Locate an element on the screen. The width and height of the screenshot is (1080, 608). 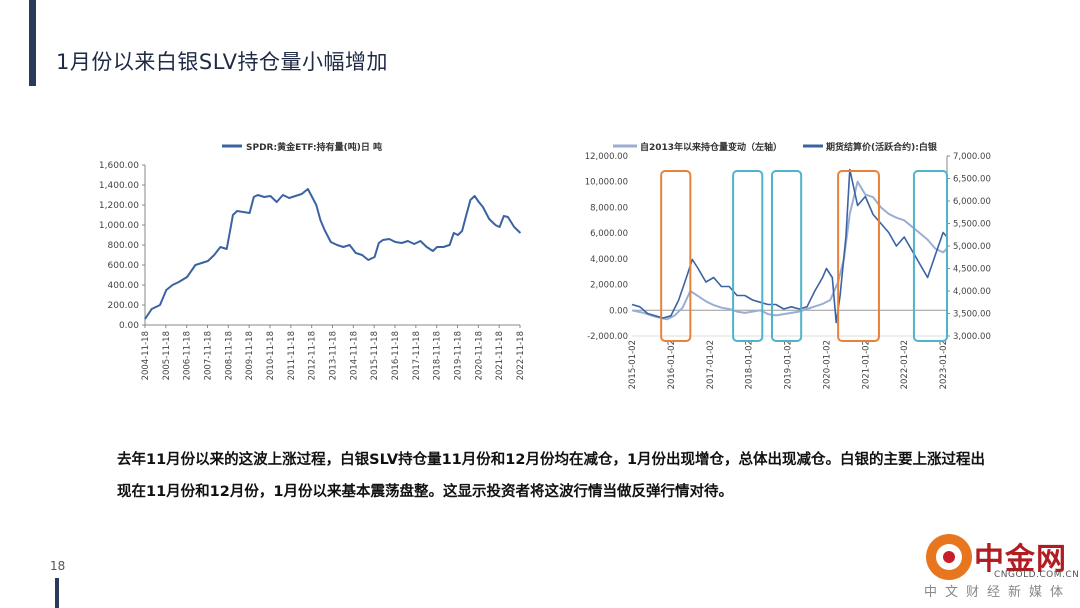
x-tick-label: 2015-11-18 is located at coordinates (375, 355).